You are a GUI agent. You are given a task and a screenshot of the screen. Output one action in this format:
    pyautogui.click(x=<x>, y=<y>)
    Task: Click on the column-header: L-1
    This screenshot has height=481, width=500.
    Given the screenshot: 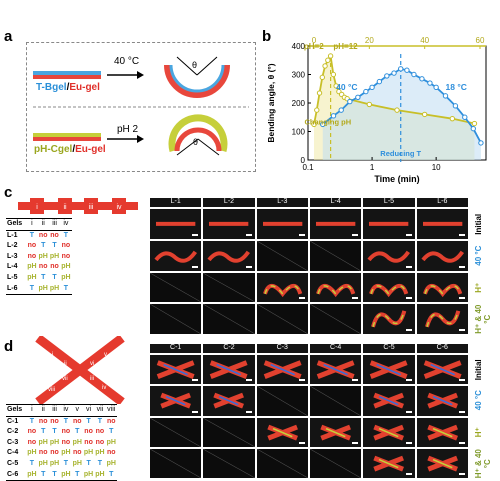 What is the action you would take?
    pyautogui.click(x=176, y=202)
    